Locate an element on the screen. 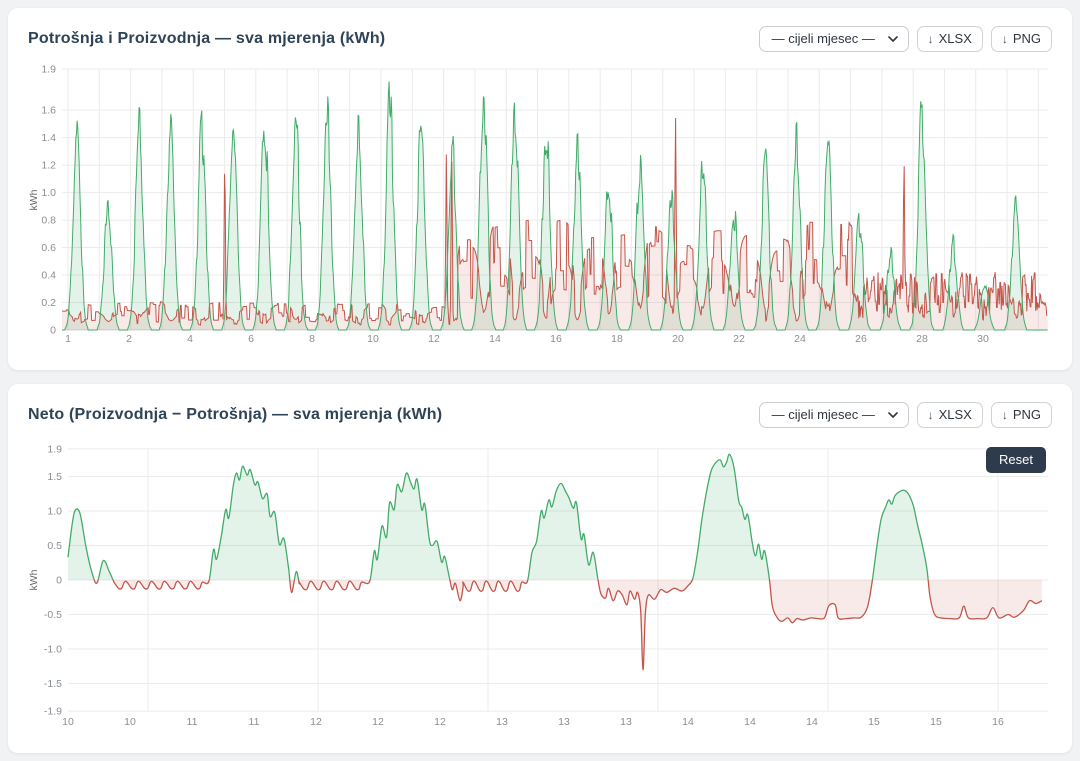  svg-text: 22 is located at coordinates (739, 339).